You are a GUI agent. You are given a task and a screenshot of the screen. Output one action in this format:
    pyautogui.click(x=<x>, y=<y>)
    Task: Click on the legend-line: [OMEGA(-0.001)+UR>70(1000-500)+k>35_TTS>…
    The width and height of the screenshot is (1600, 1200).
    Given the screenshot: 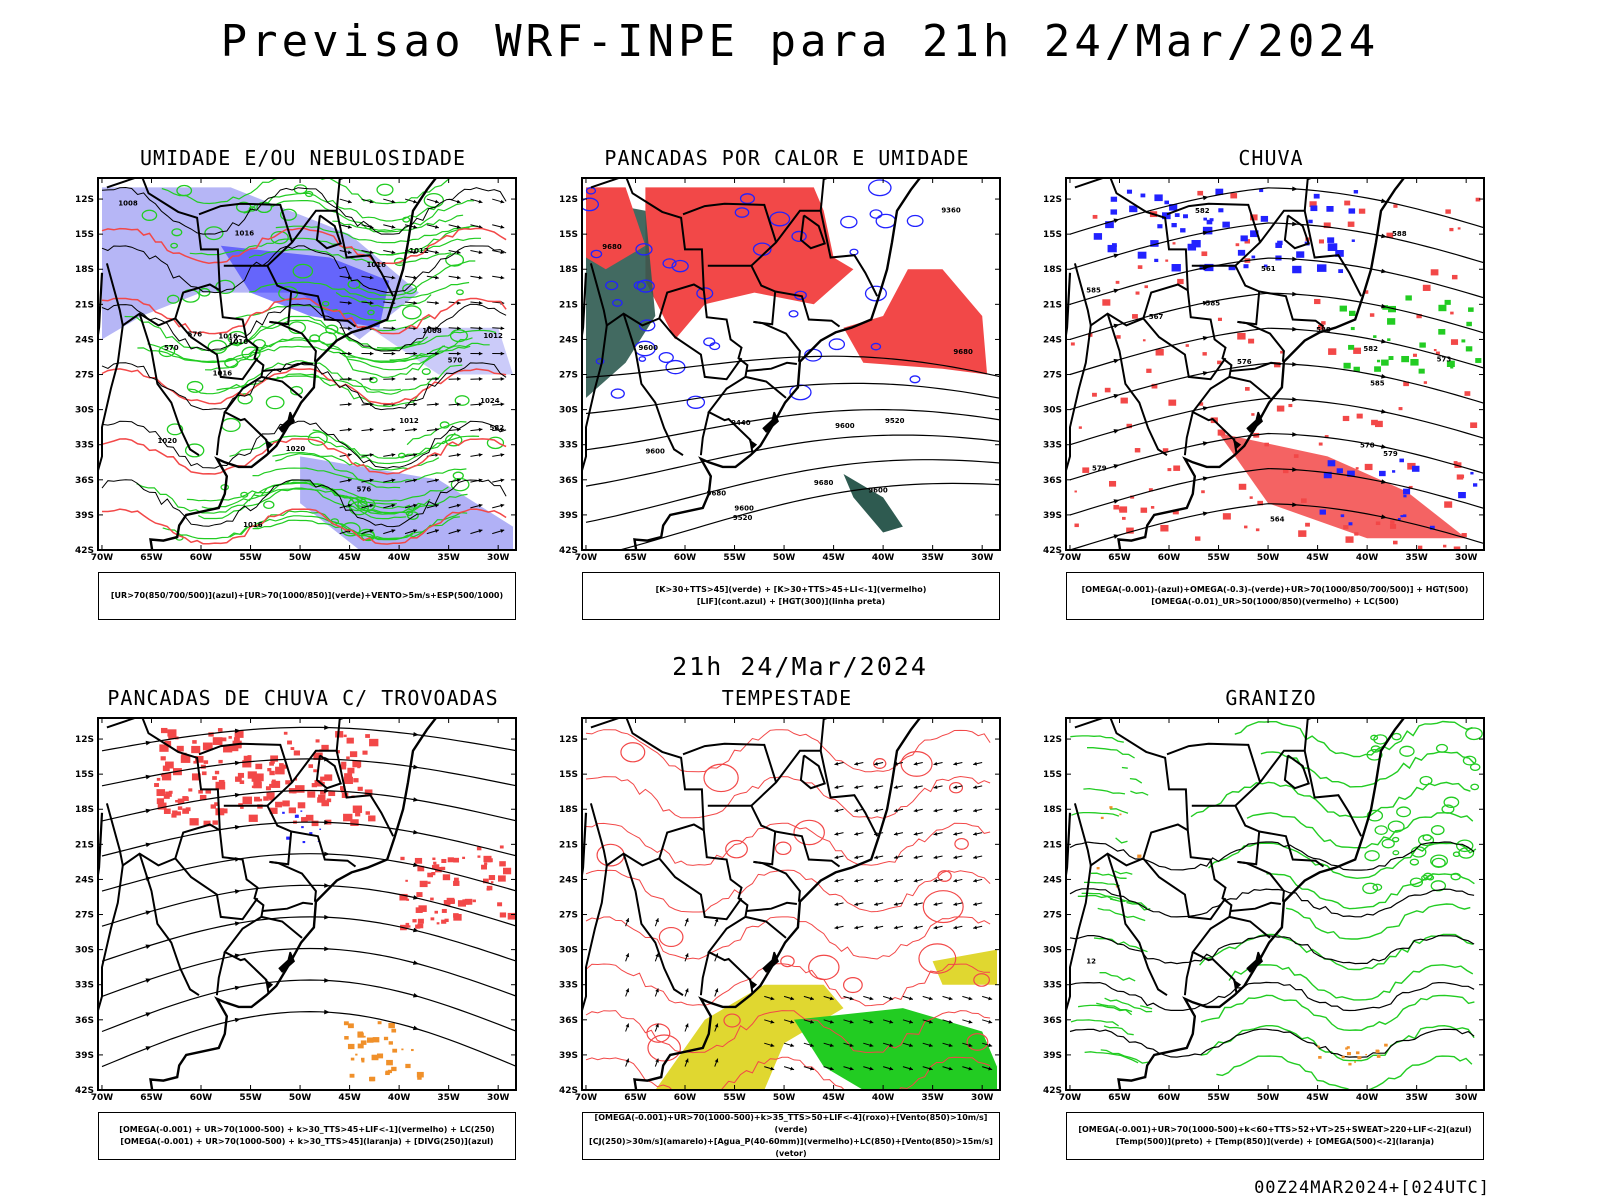 What is the action you would take?
    pyautogui.click(x=791, y=1123)
    